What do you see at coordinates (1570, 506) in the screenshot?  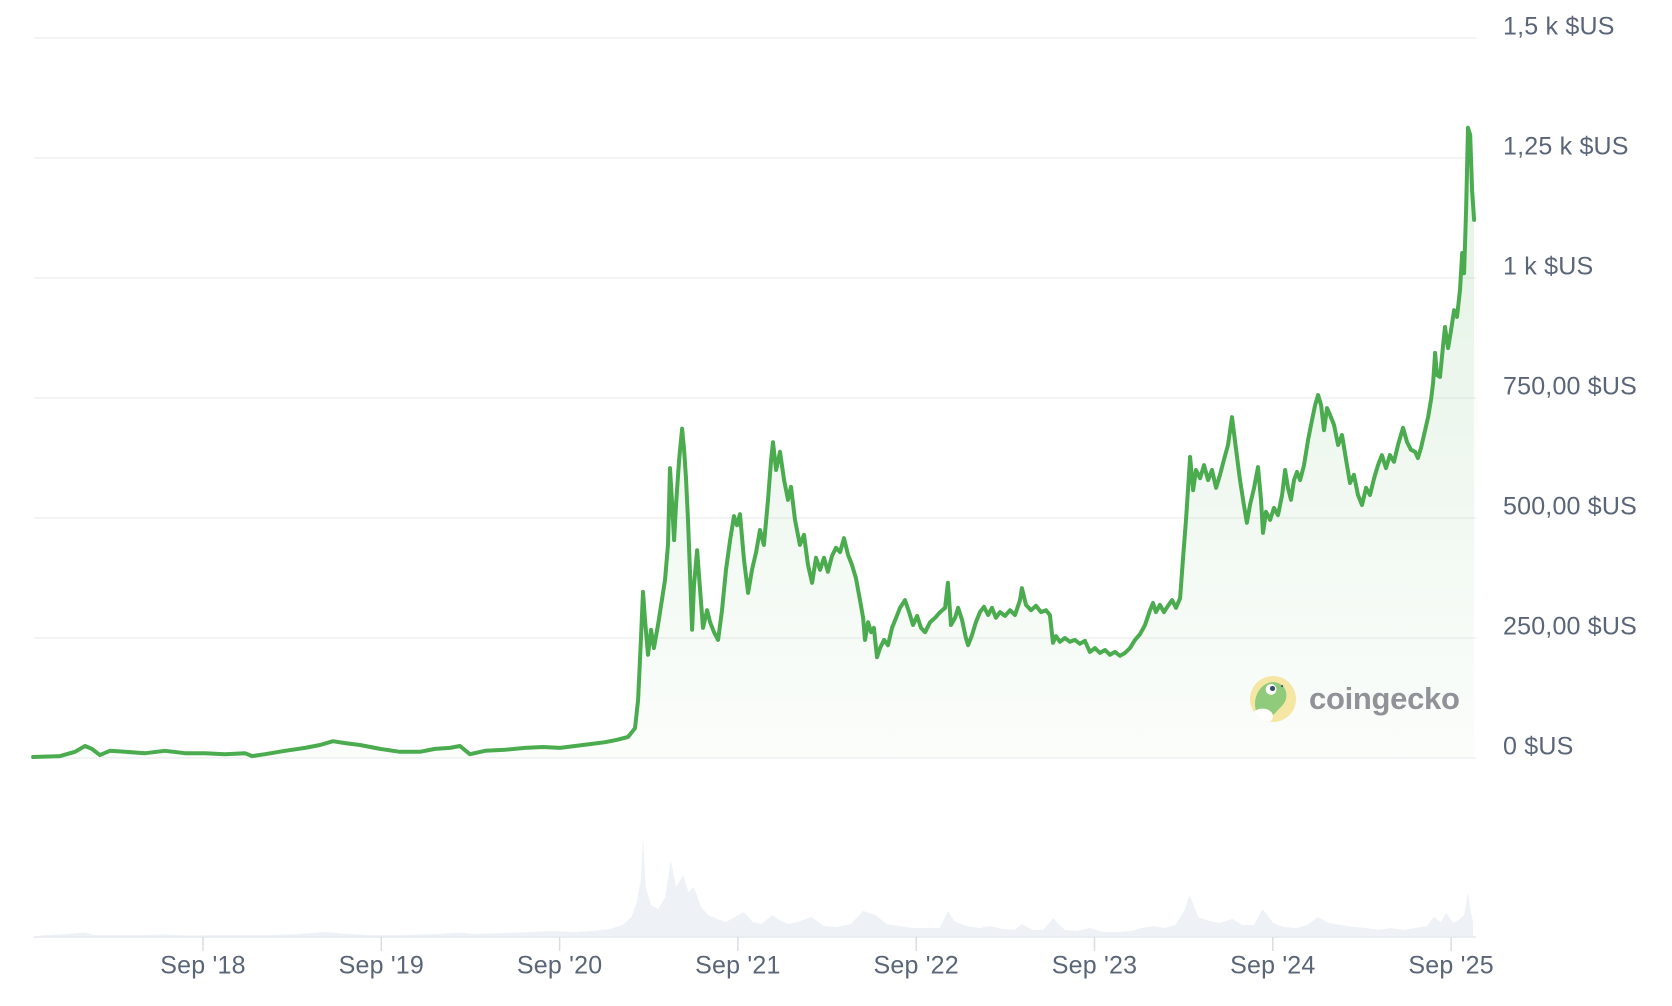 I see `y-axis-label: 500,00 $US` at bounding box center [1570, 506].